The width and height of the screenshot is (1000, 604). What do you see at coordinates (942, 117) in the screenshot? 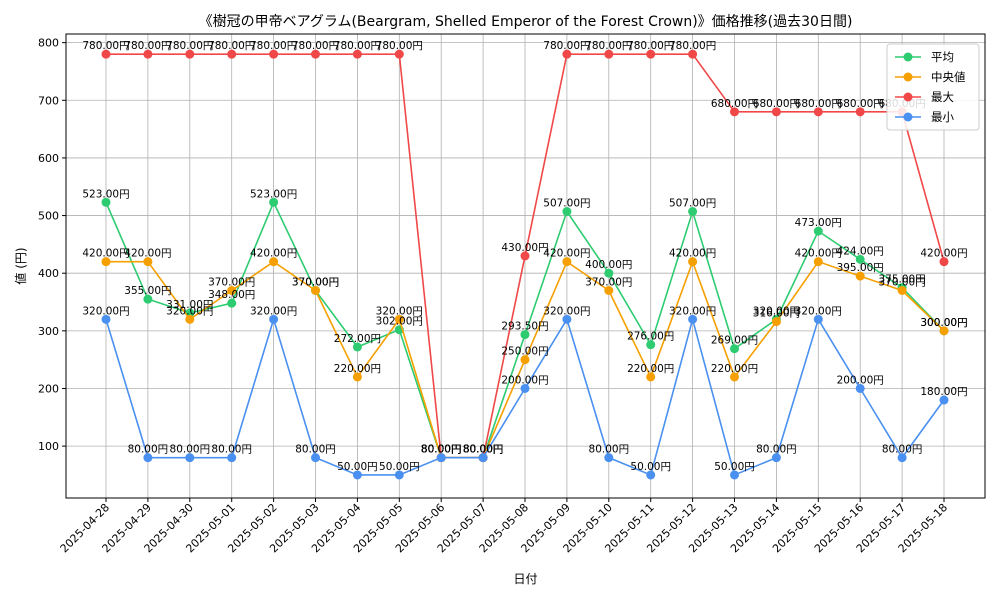
I see `legend-label: 最小` at bounding box center [942, 117].